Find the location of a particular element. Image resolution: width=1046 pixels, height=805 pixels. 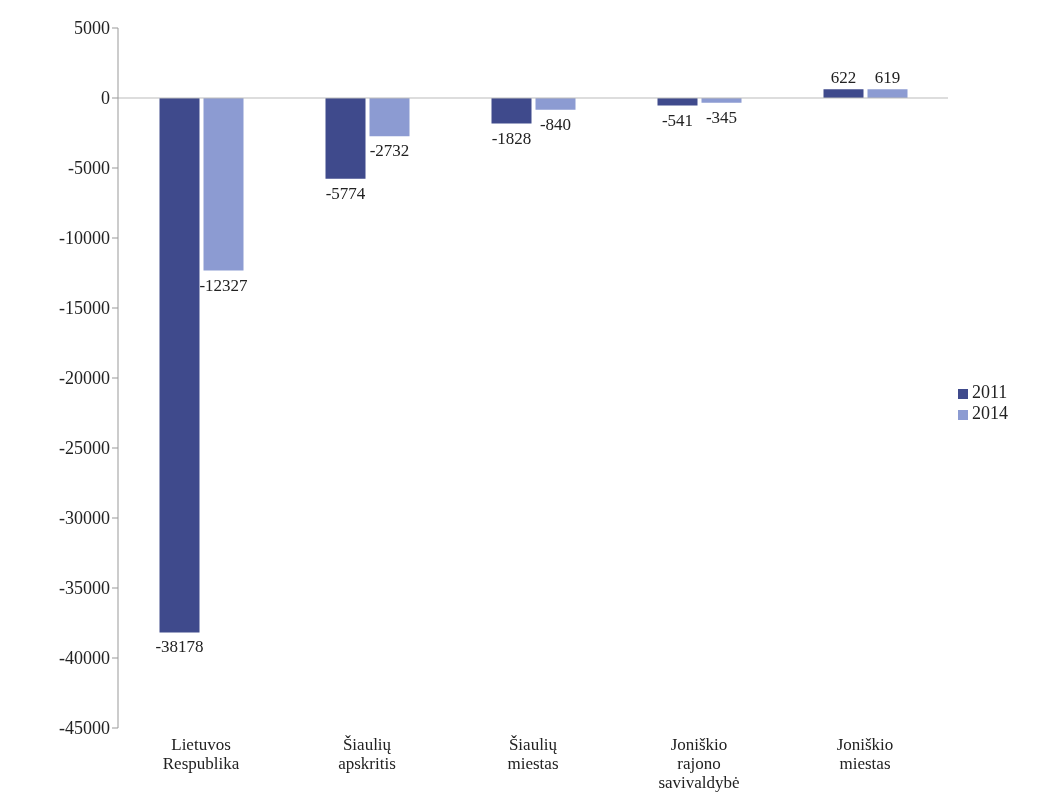

x-tick-label: Šiaulių apskritis is located at coordinates (367, 754).